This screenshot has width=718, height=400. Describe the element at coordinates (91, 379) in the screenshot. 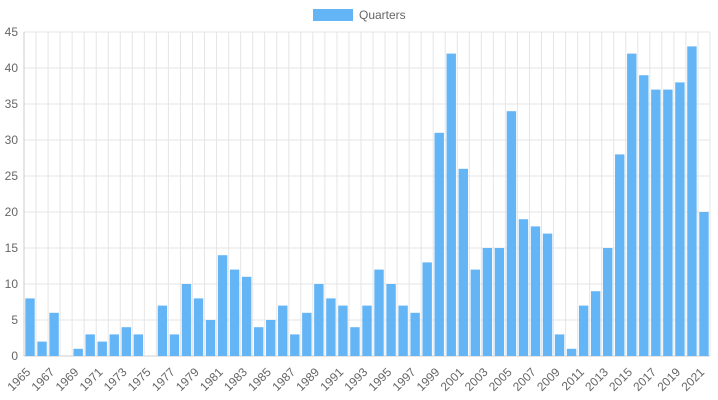

I see `x-tick-label-1971: 1971` at that location.